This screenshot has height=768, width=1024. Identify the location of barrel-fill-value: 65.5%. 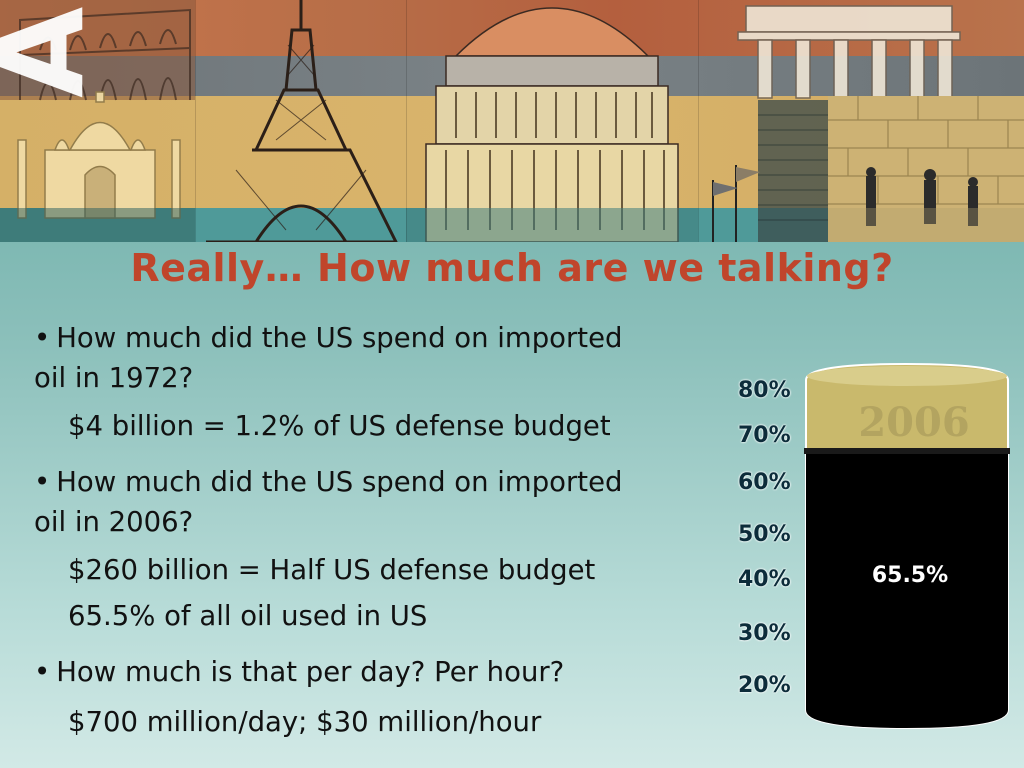
(910, 575).